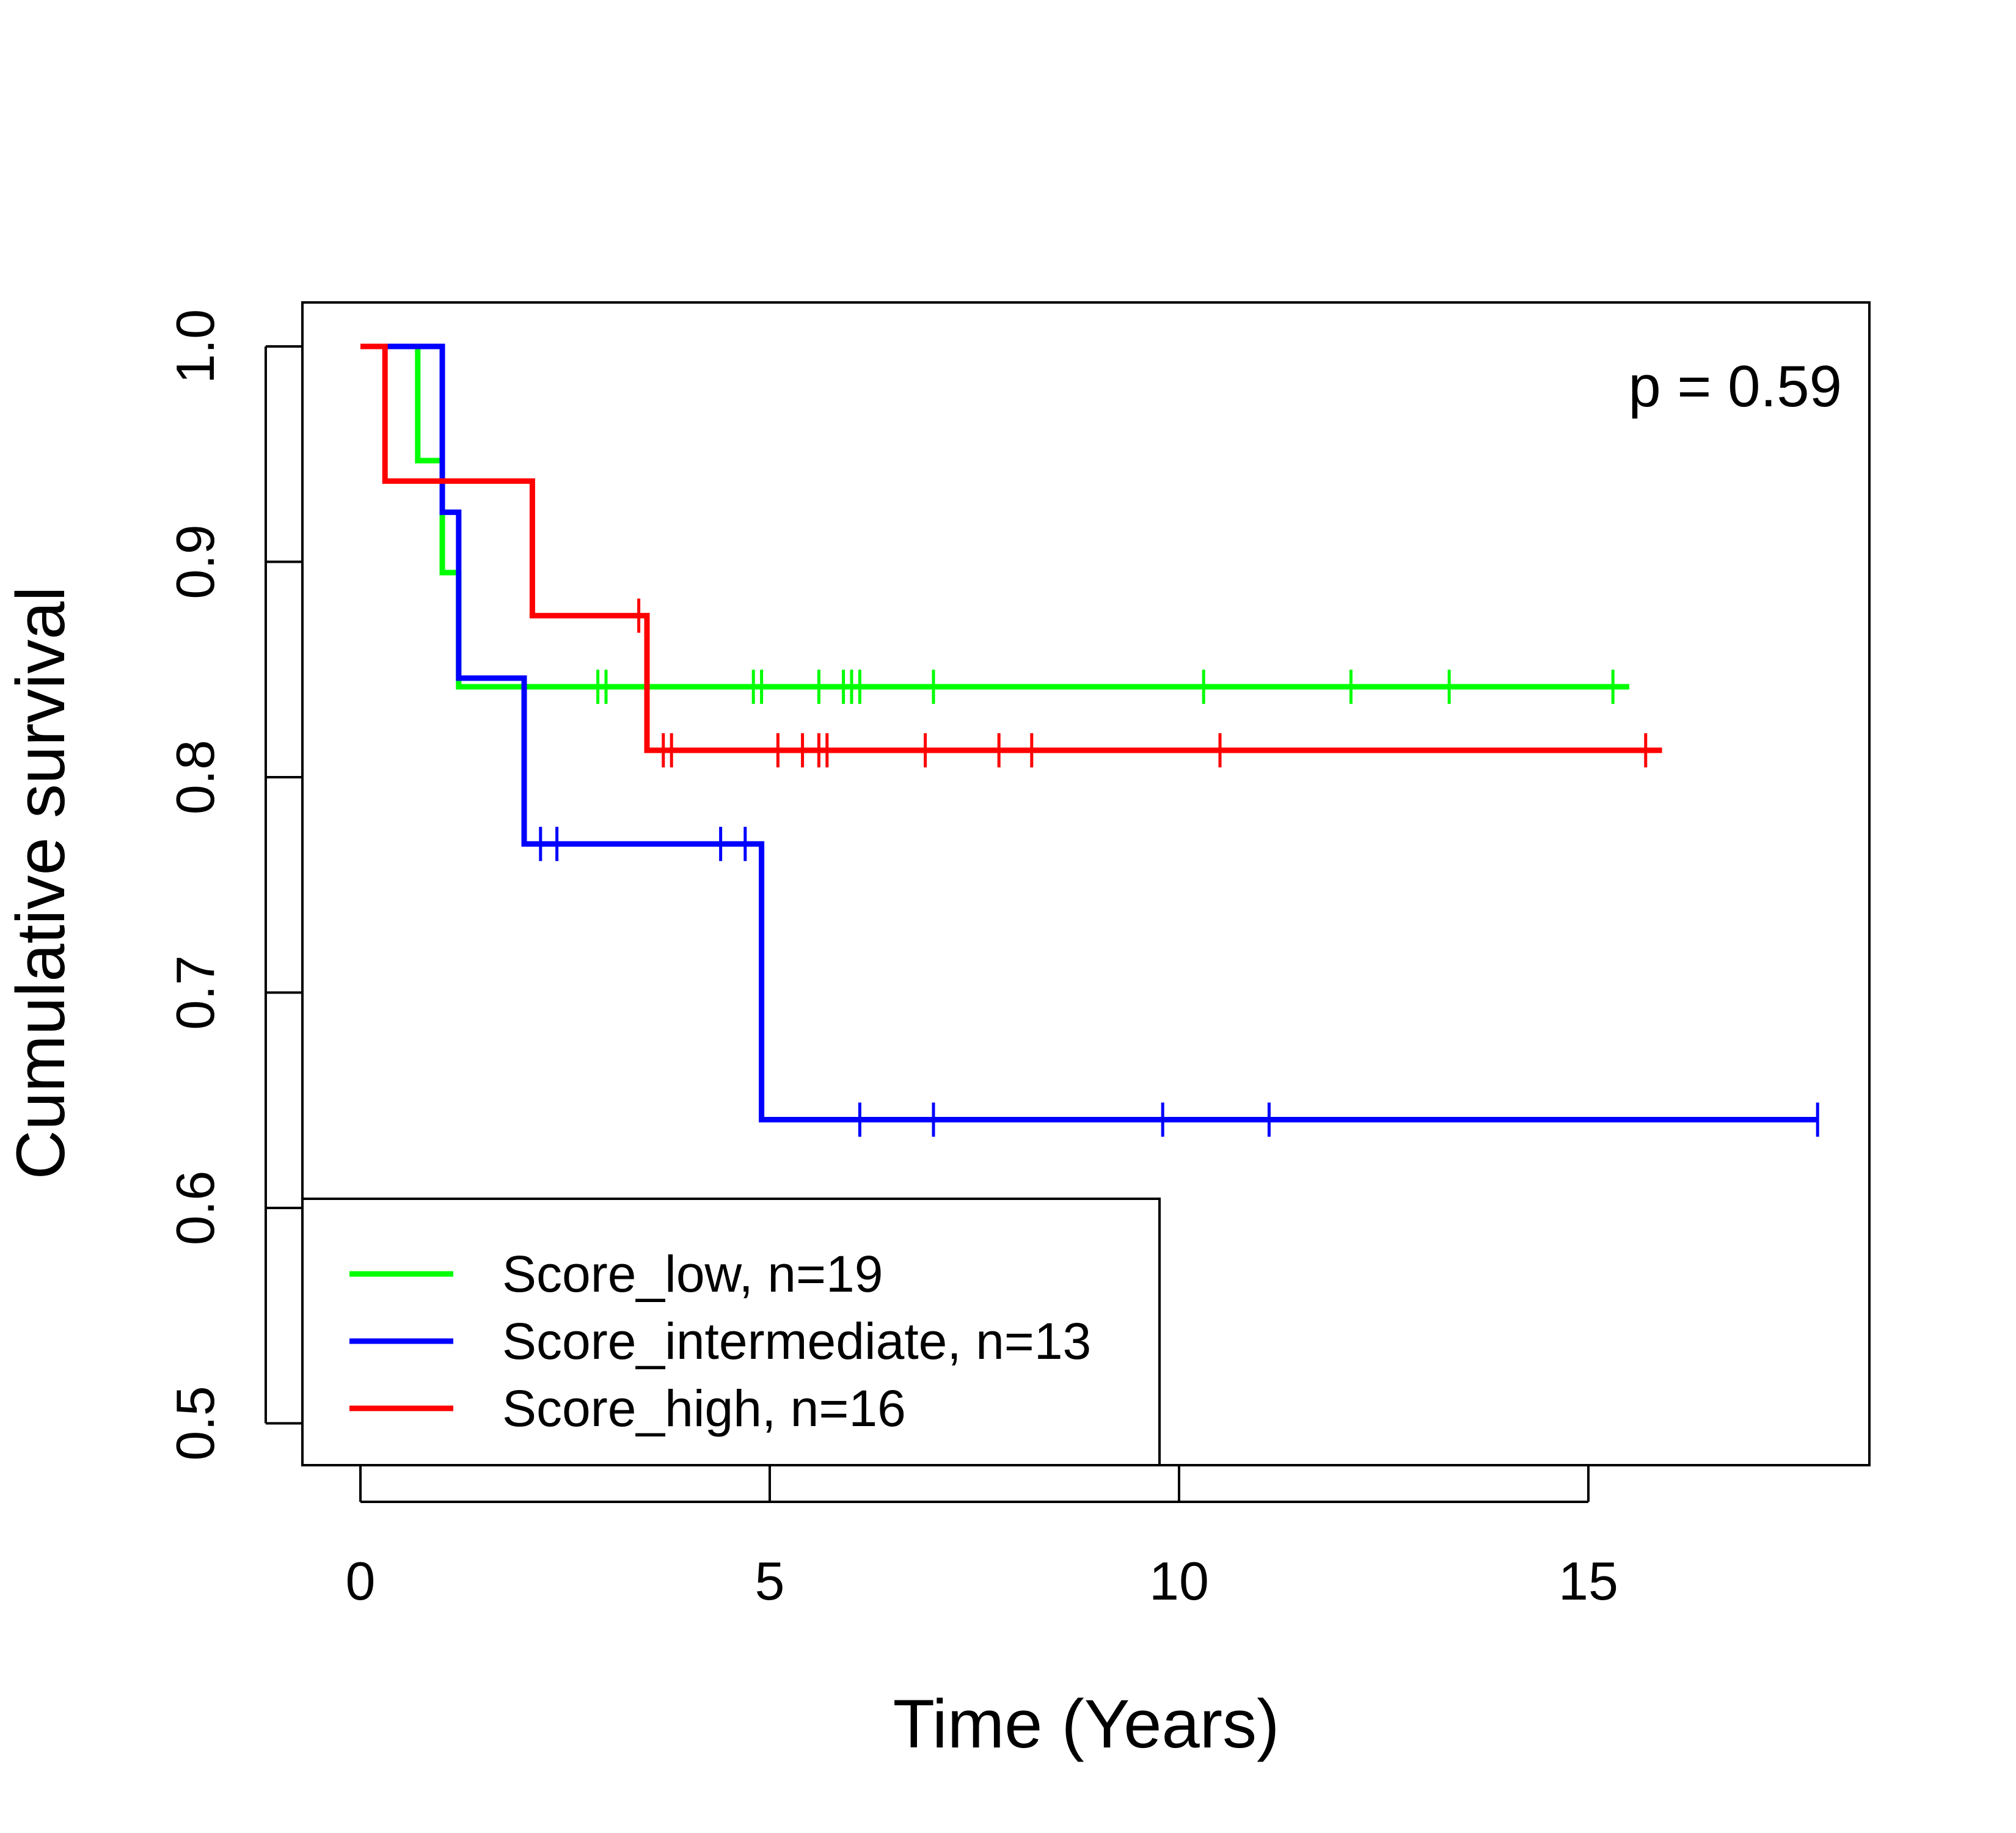  What do you see at coordinates (797, 1341) in the screenshot?
I see `legend-label: Score_intermediate, n=13` at bounding box center [797, 1341].